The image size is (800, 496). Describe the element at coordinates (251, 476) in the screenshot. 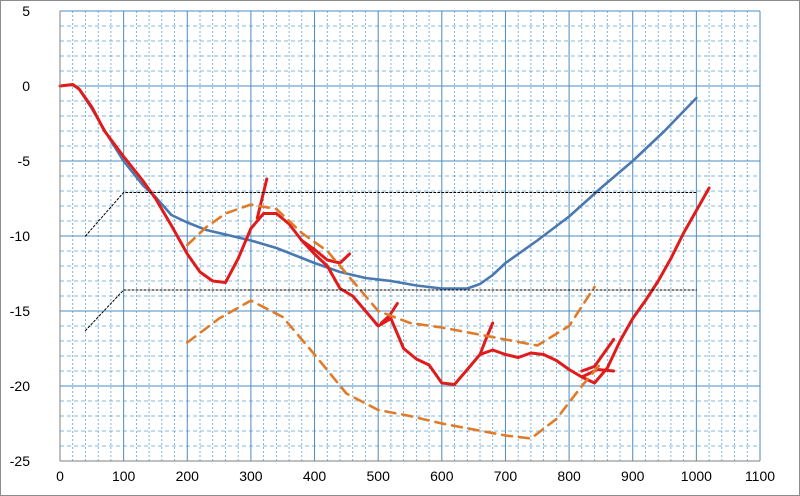

I see `x-tick-label: 300` at that location.